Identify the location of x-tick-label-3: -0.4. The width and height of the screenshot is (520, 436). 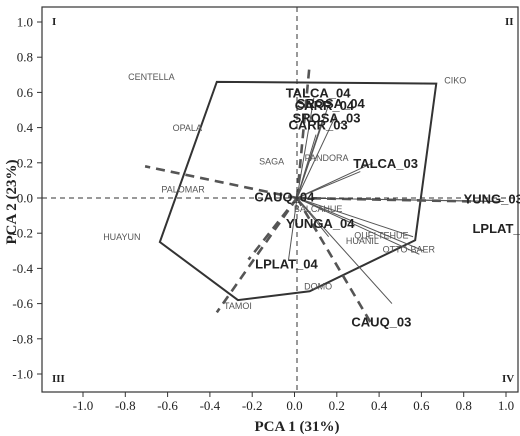
(210, 405).